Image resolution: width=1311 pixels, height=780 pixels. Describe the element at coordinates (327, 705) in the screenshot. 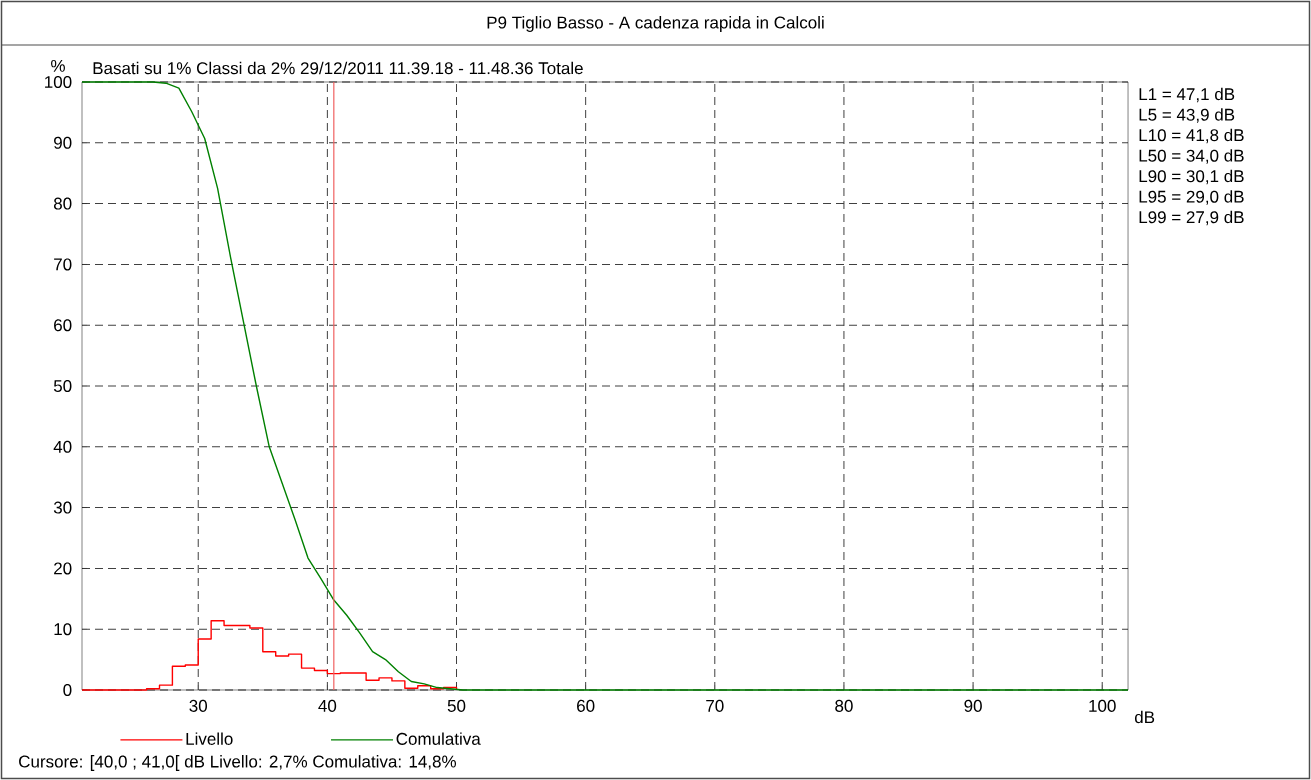

I see `x-tick-label: 40` at that location.